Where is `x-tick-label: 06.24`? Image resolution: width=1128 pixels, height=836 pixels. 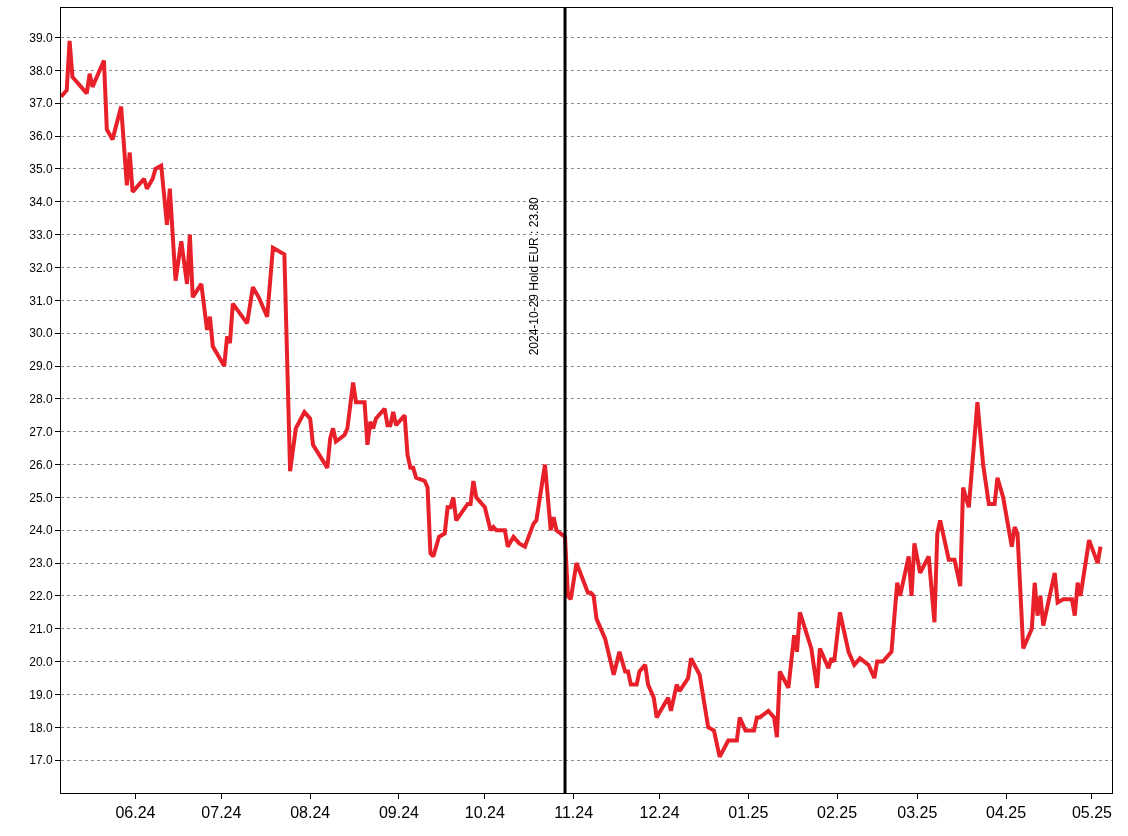 x-tick-label: 06.24 is located at coordinates (135, 813).